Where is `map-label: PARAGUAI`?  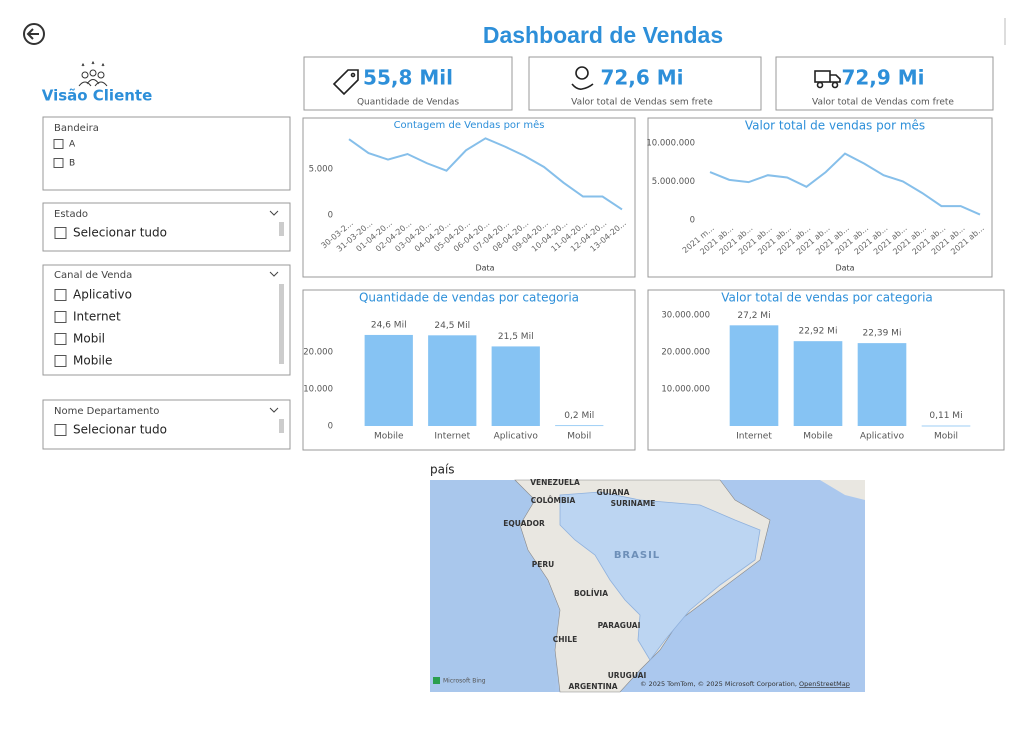
map-label: PARAGUAI is located at coordinates (619, 625).